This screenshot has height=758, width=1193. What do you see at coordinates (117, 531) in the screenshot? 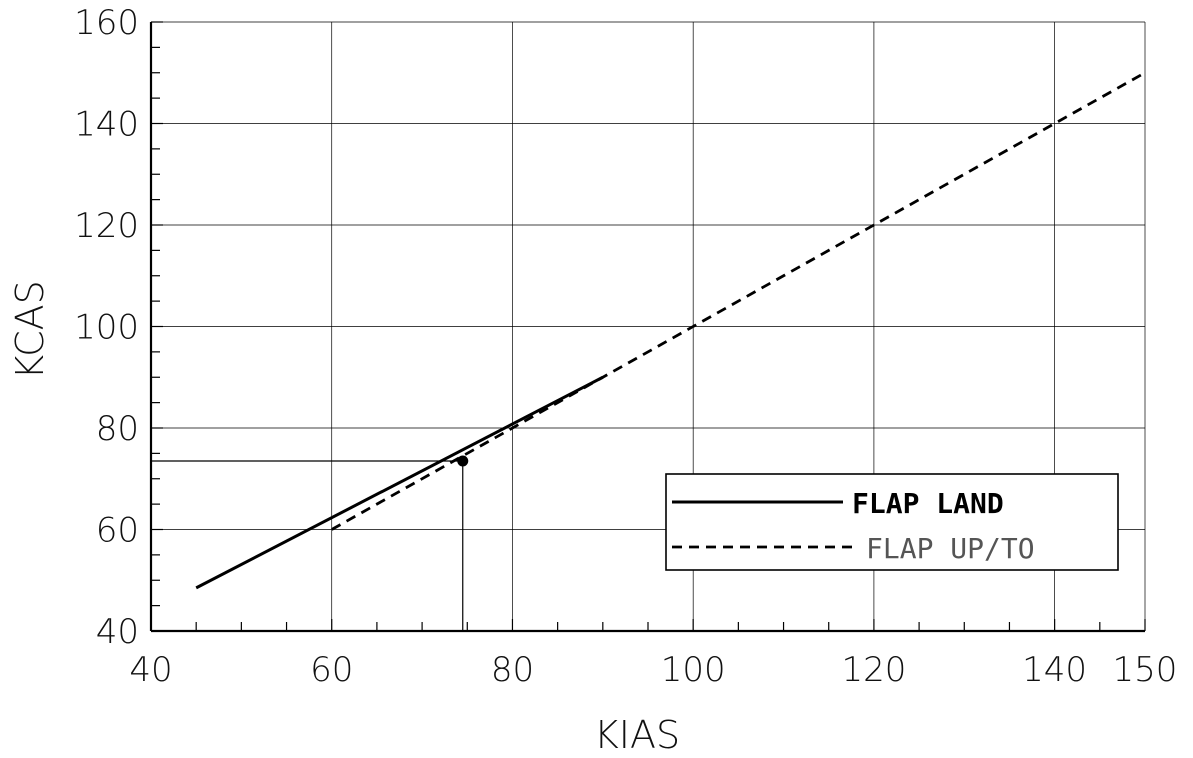
I see `y-tick-label-60: 60` at bounding box center [117, 531].